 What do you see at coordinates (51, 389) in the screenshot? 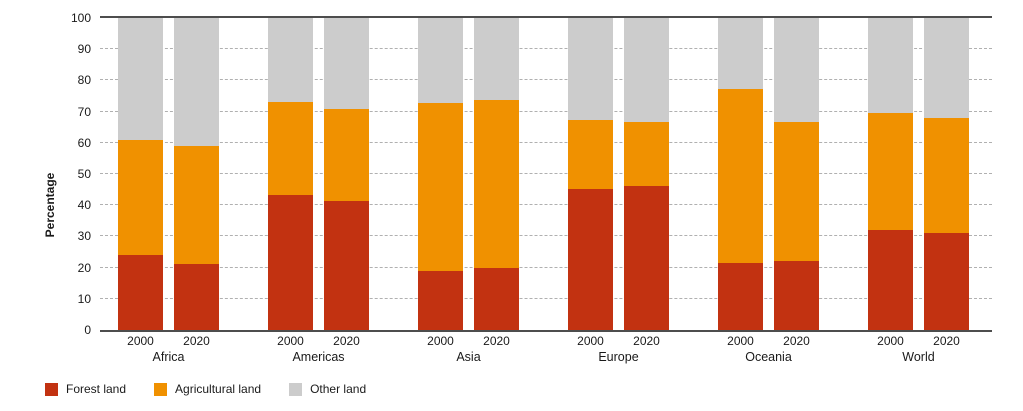
I see `forest-land-swatch-icon` at bounding box center [51, 389].